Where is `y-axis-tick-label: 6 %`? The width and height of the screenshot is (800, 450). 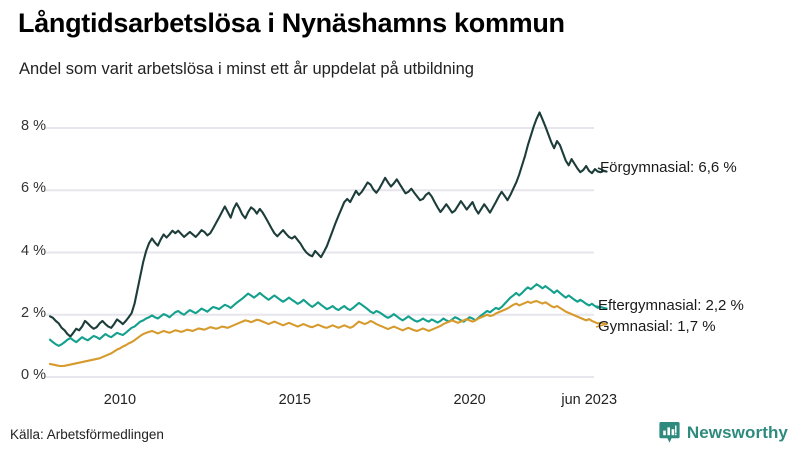
y-axis-tick-label: 6 % is located at coordinates (33, 188).